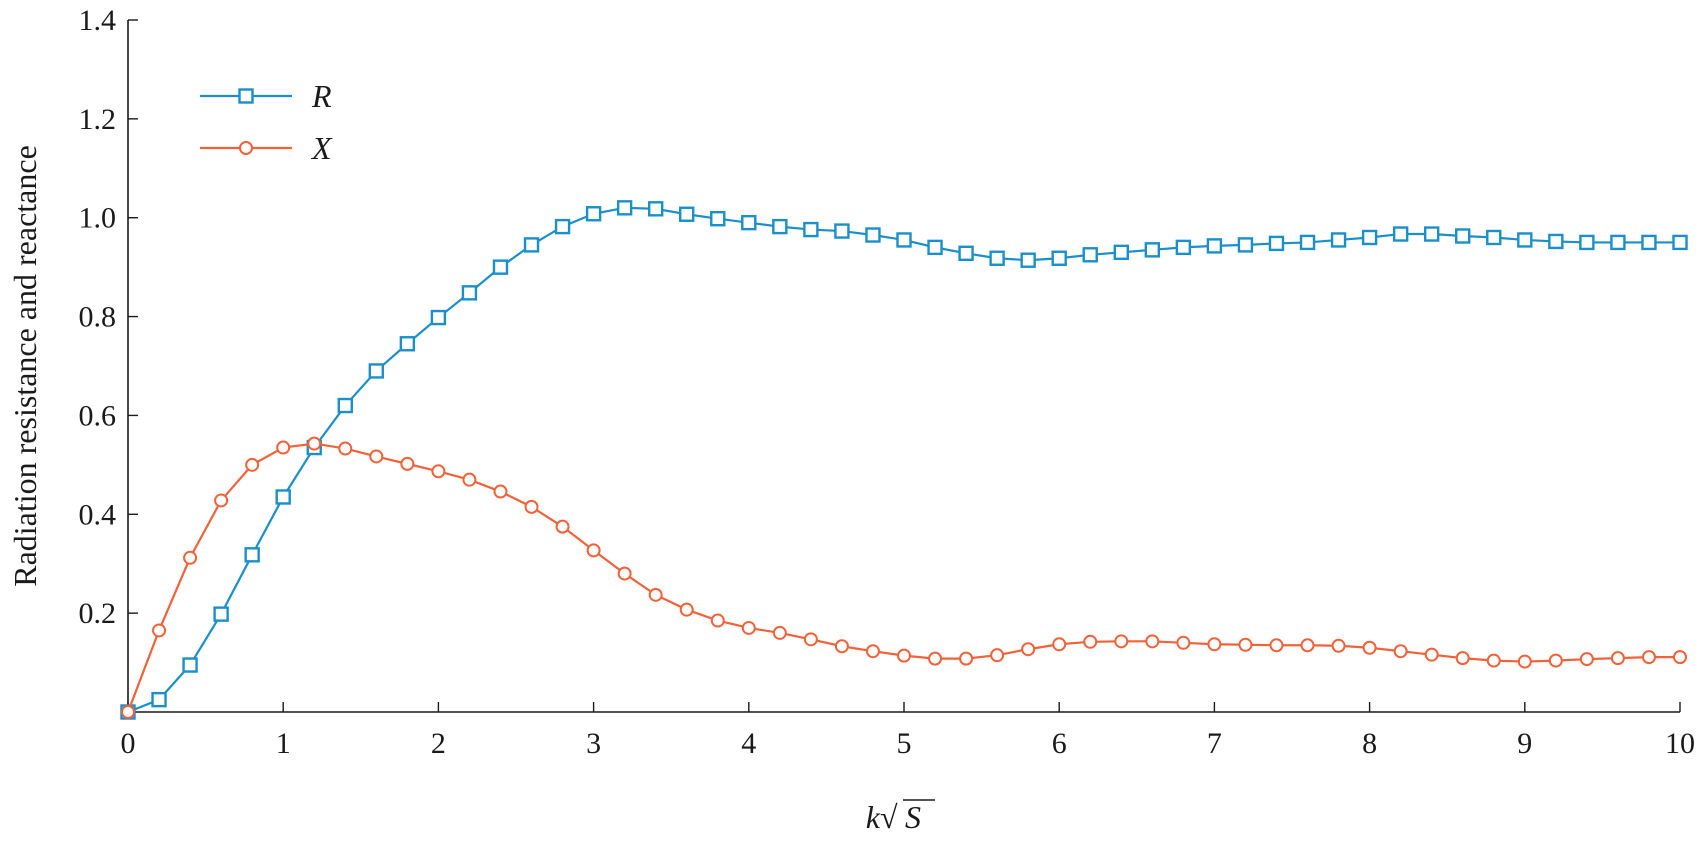 This screenshot has width=1698, height=842. What do you see at coordinates (900, 817) in the screenshot?
I see `x-axis-title: k √ S` at bounding box center [900, 817].